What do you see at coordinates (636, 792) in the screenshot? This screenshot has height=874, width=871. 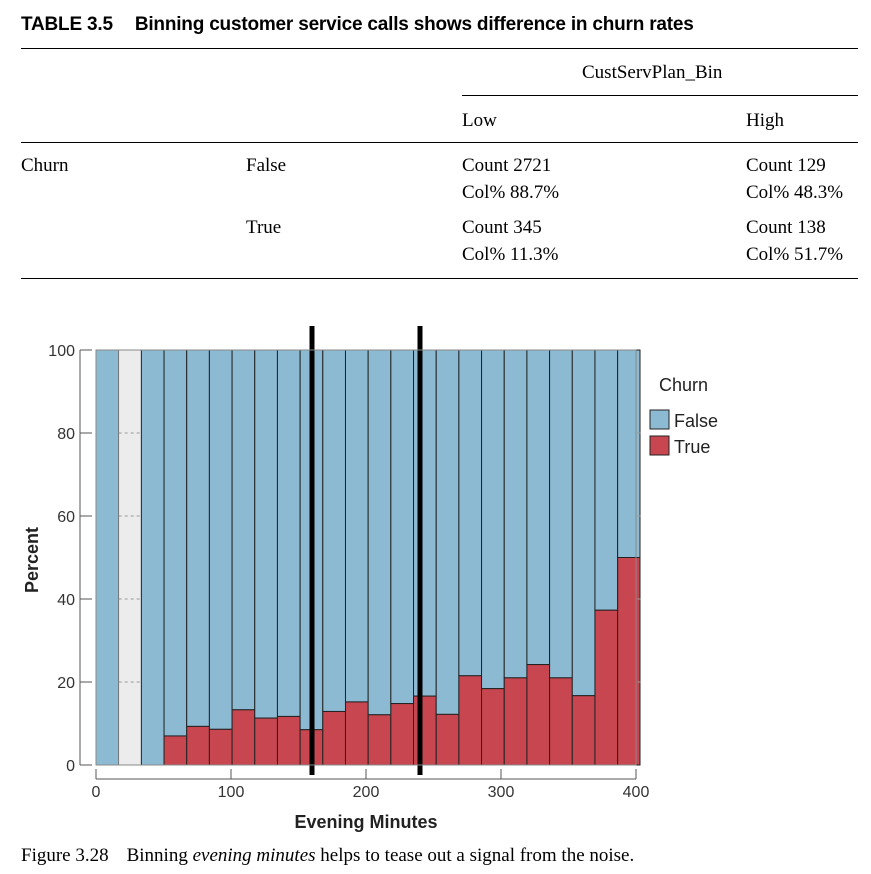 I see `x-tick-label-400: 400` at bounding box center [636, 792].